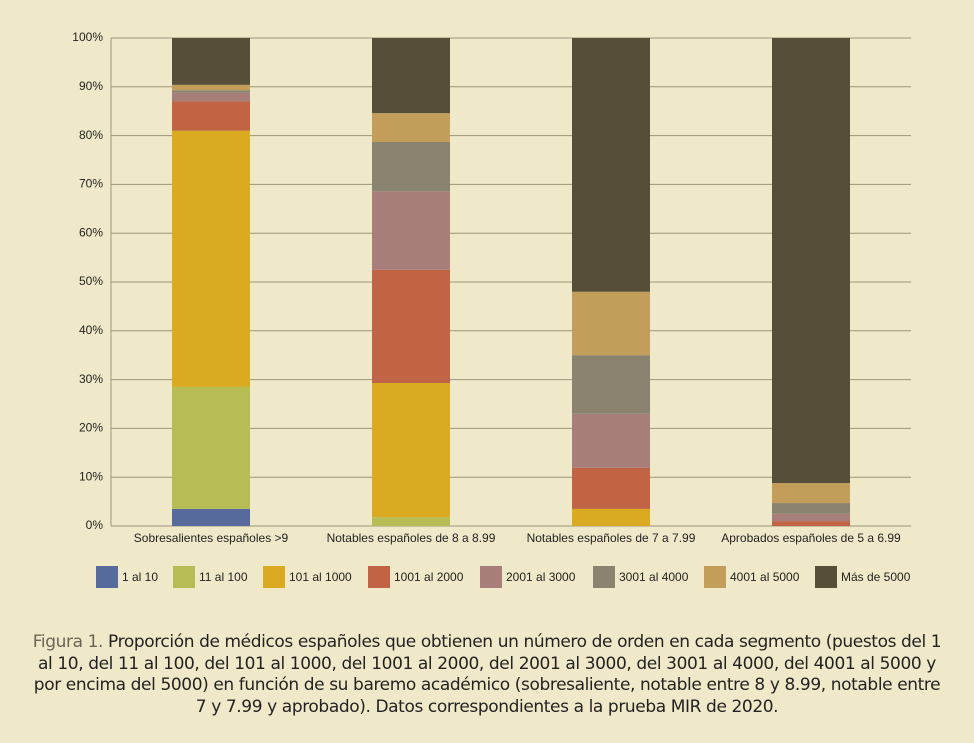 The height and width of the screenshot is (743, 974). Describe the element at coordinates (876, 577) in the screenshot. I see `legend-label: Más de 5000` at that location.